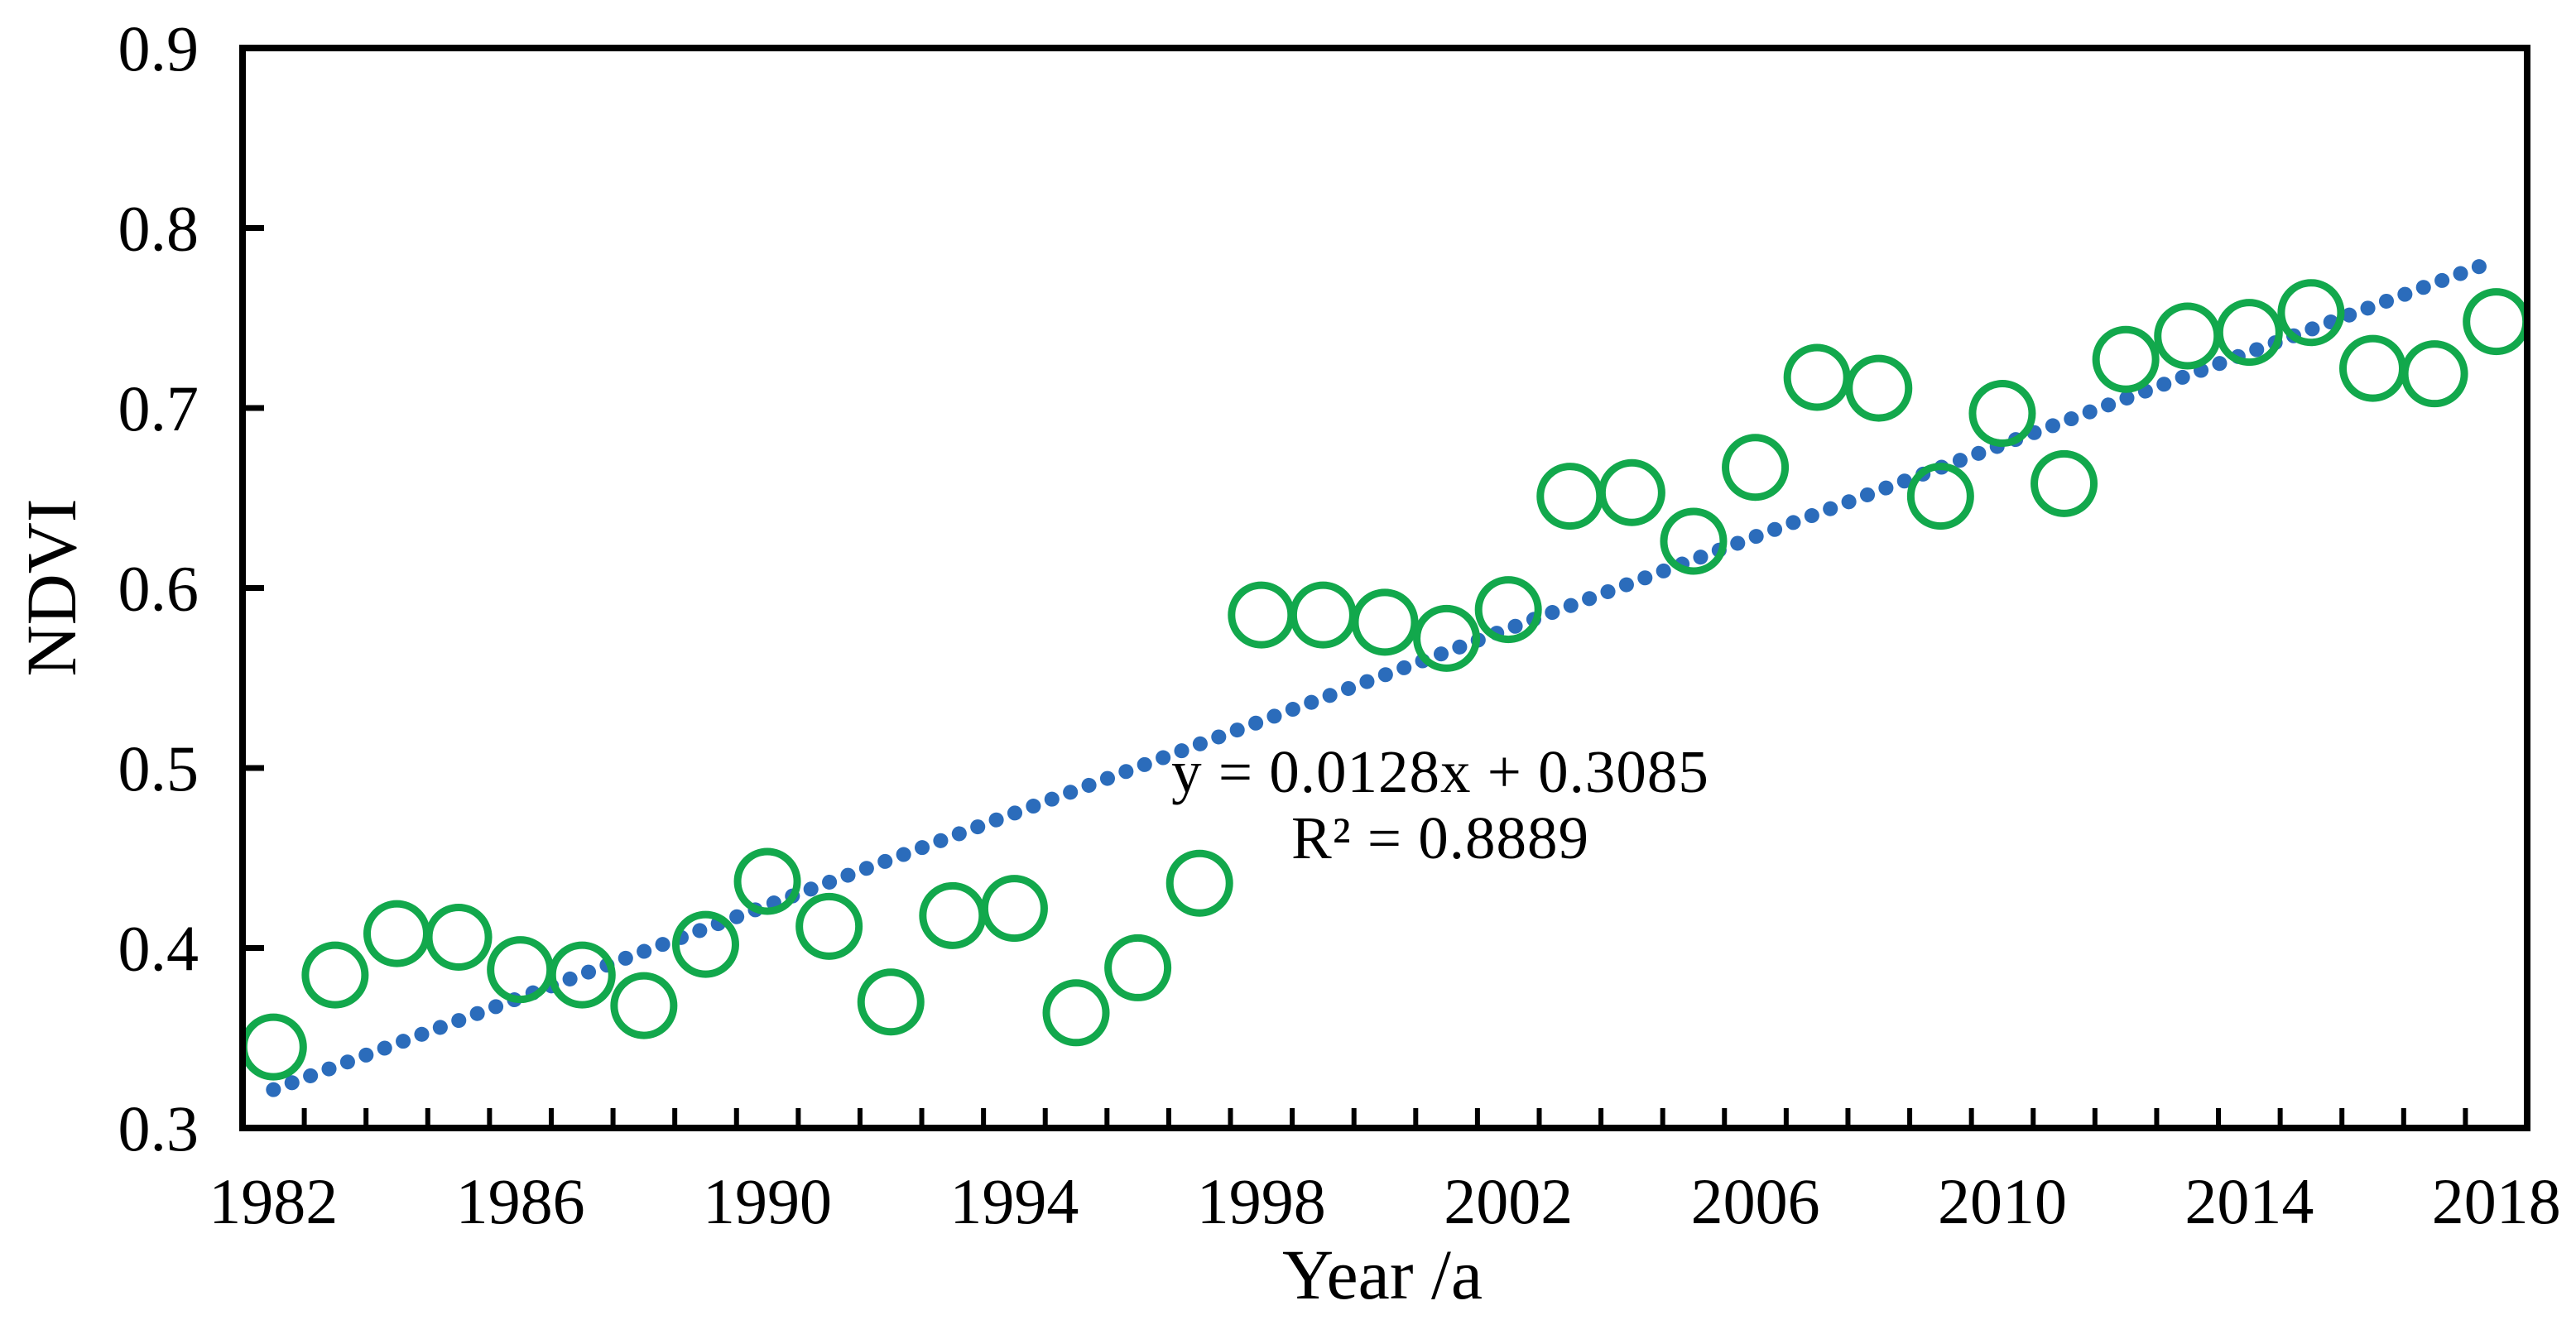  Describe the element at coordinates (1076, 1013) in the screenshot. I see `data-point-1995` at that location.